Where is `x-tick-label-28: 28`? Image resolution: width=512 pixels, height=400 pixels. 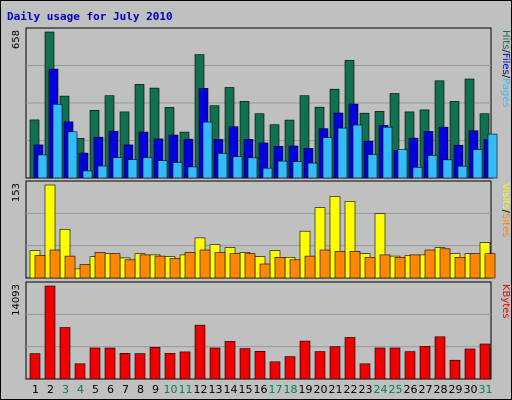
x-tick-label-28: 28 is located at coordinates (441, 389).